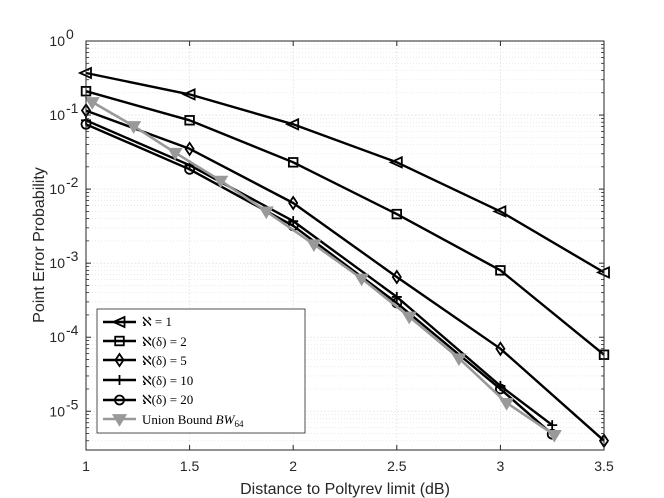  What do you see at coordinates (72, 182) in the screenshot?
I see `y-tick-exponent: -2` at bounding box center [72, 182].